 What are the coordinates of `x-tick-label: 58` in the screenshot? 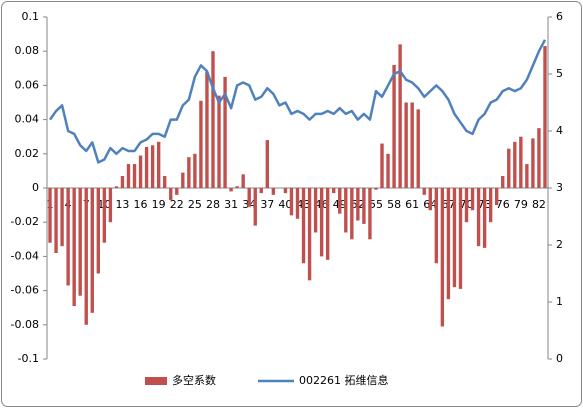 It's located at (394, 204).